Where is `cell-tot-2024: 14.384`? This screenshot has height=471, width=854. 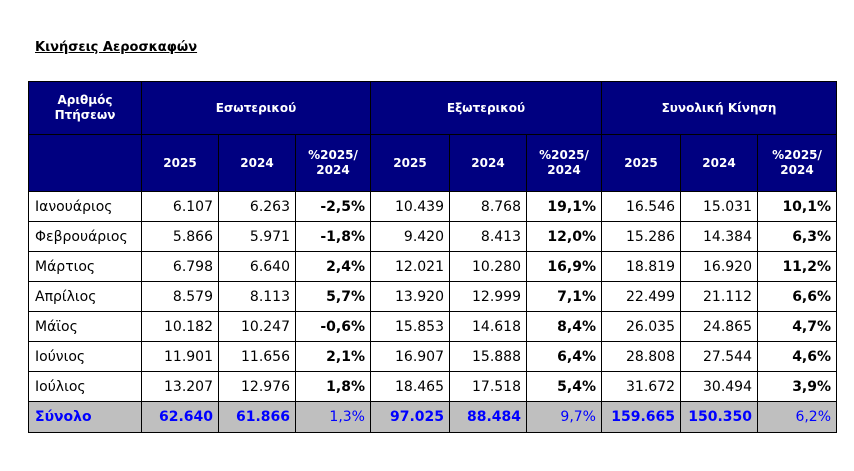 cell-tot-2024: 14.384 is located at coordinates (719, 236).